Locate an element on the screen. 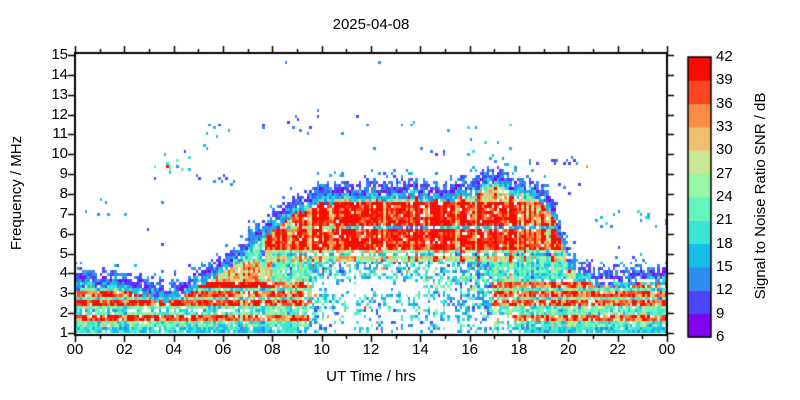  y-tick-label: 4 is located at coordinates (63, 273).